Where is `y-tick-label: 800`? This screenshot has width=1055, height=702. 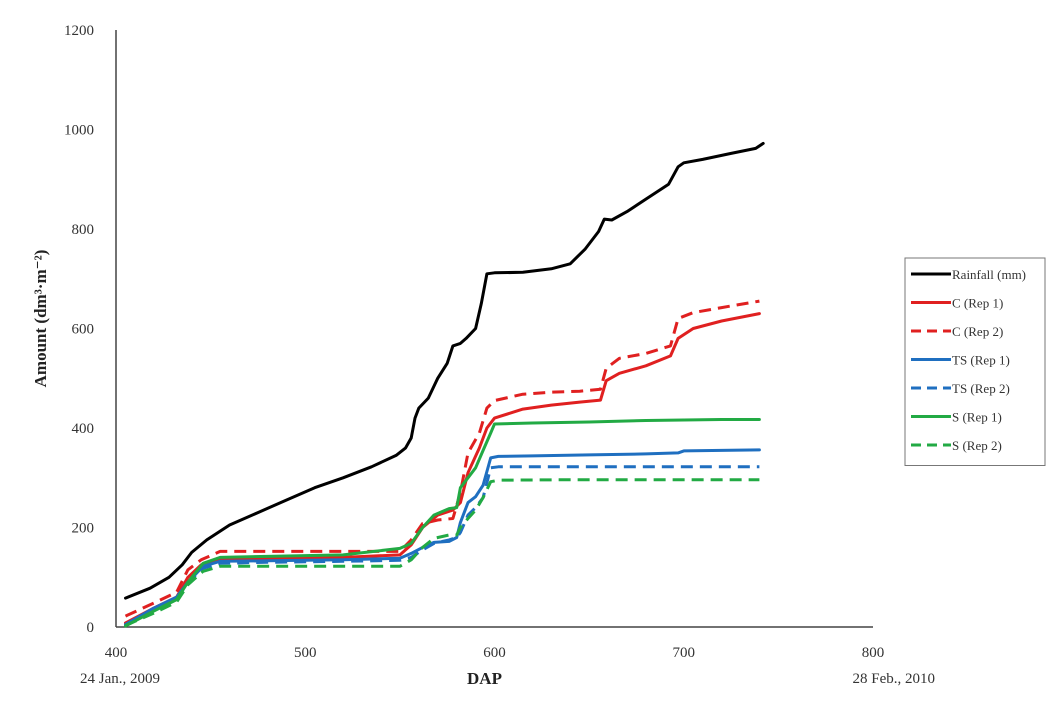
y-tick-label: 800 is located at coordinates (83, 230).